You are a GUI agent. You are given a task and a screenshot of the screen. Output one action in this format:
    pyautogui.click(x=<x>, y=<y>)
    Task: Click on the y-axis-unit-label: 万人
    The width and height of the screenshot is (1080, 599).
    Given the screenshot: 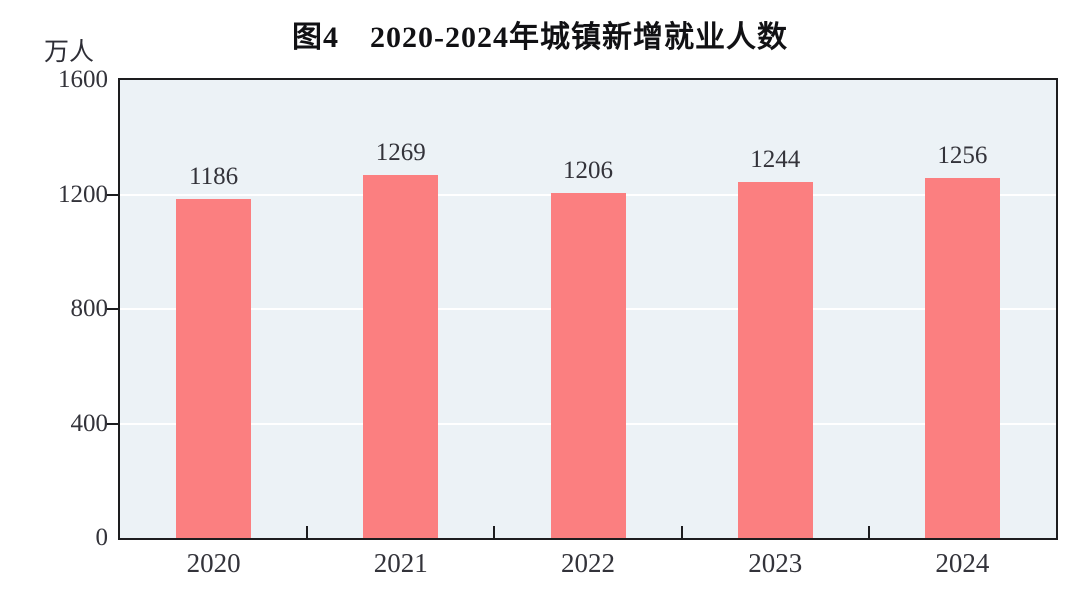 What is the action you would take?
    pyautogui.click(x=69, y=52)
    